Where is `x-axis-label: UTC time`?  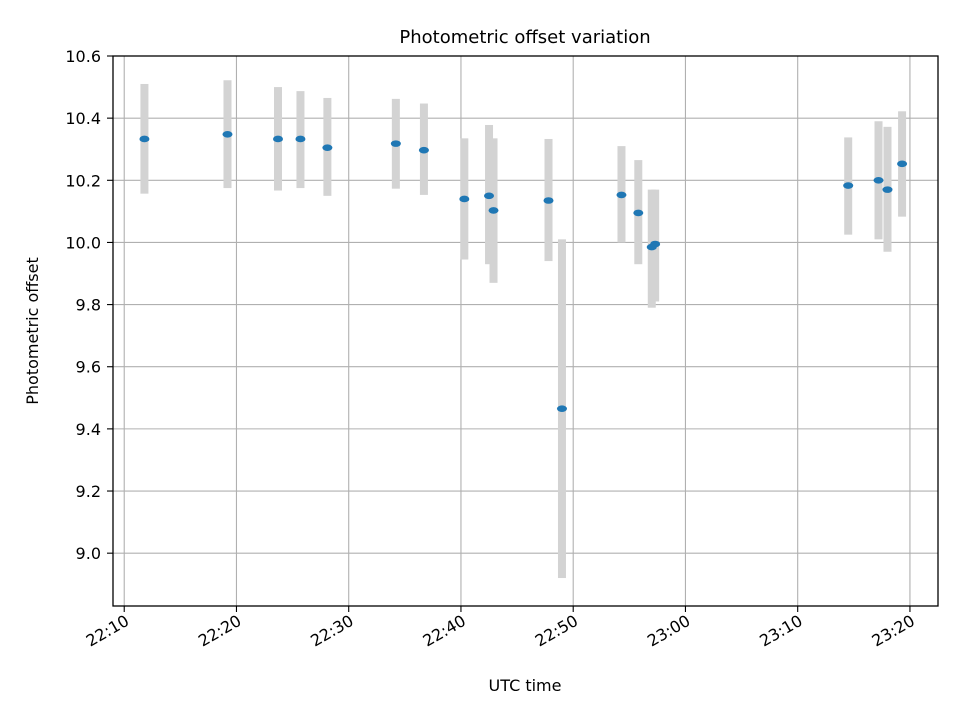
x-axis-label: UTC time is located at coordinates (525, 685).